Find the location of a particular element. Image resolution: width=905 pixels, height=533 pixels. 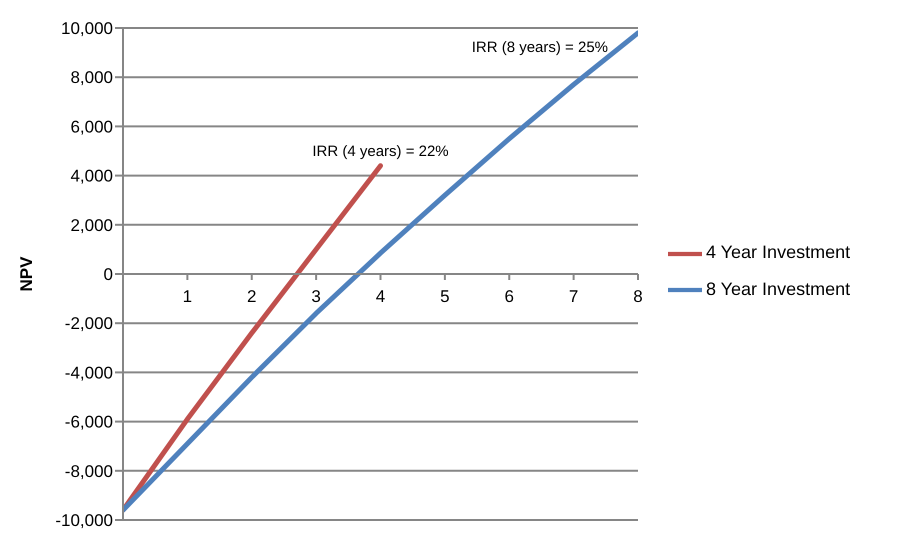

y-tick-label: -8,000 is located at coordinates (88, 471).